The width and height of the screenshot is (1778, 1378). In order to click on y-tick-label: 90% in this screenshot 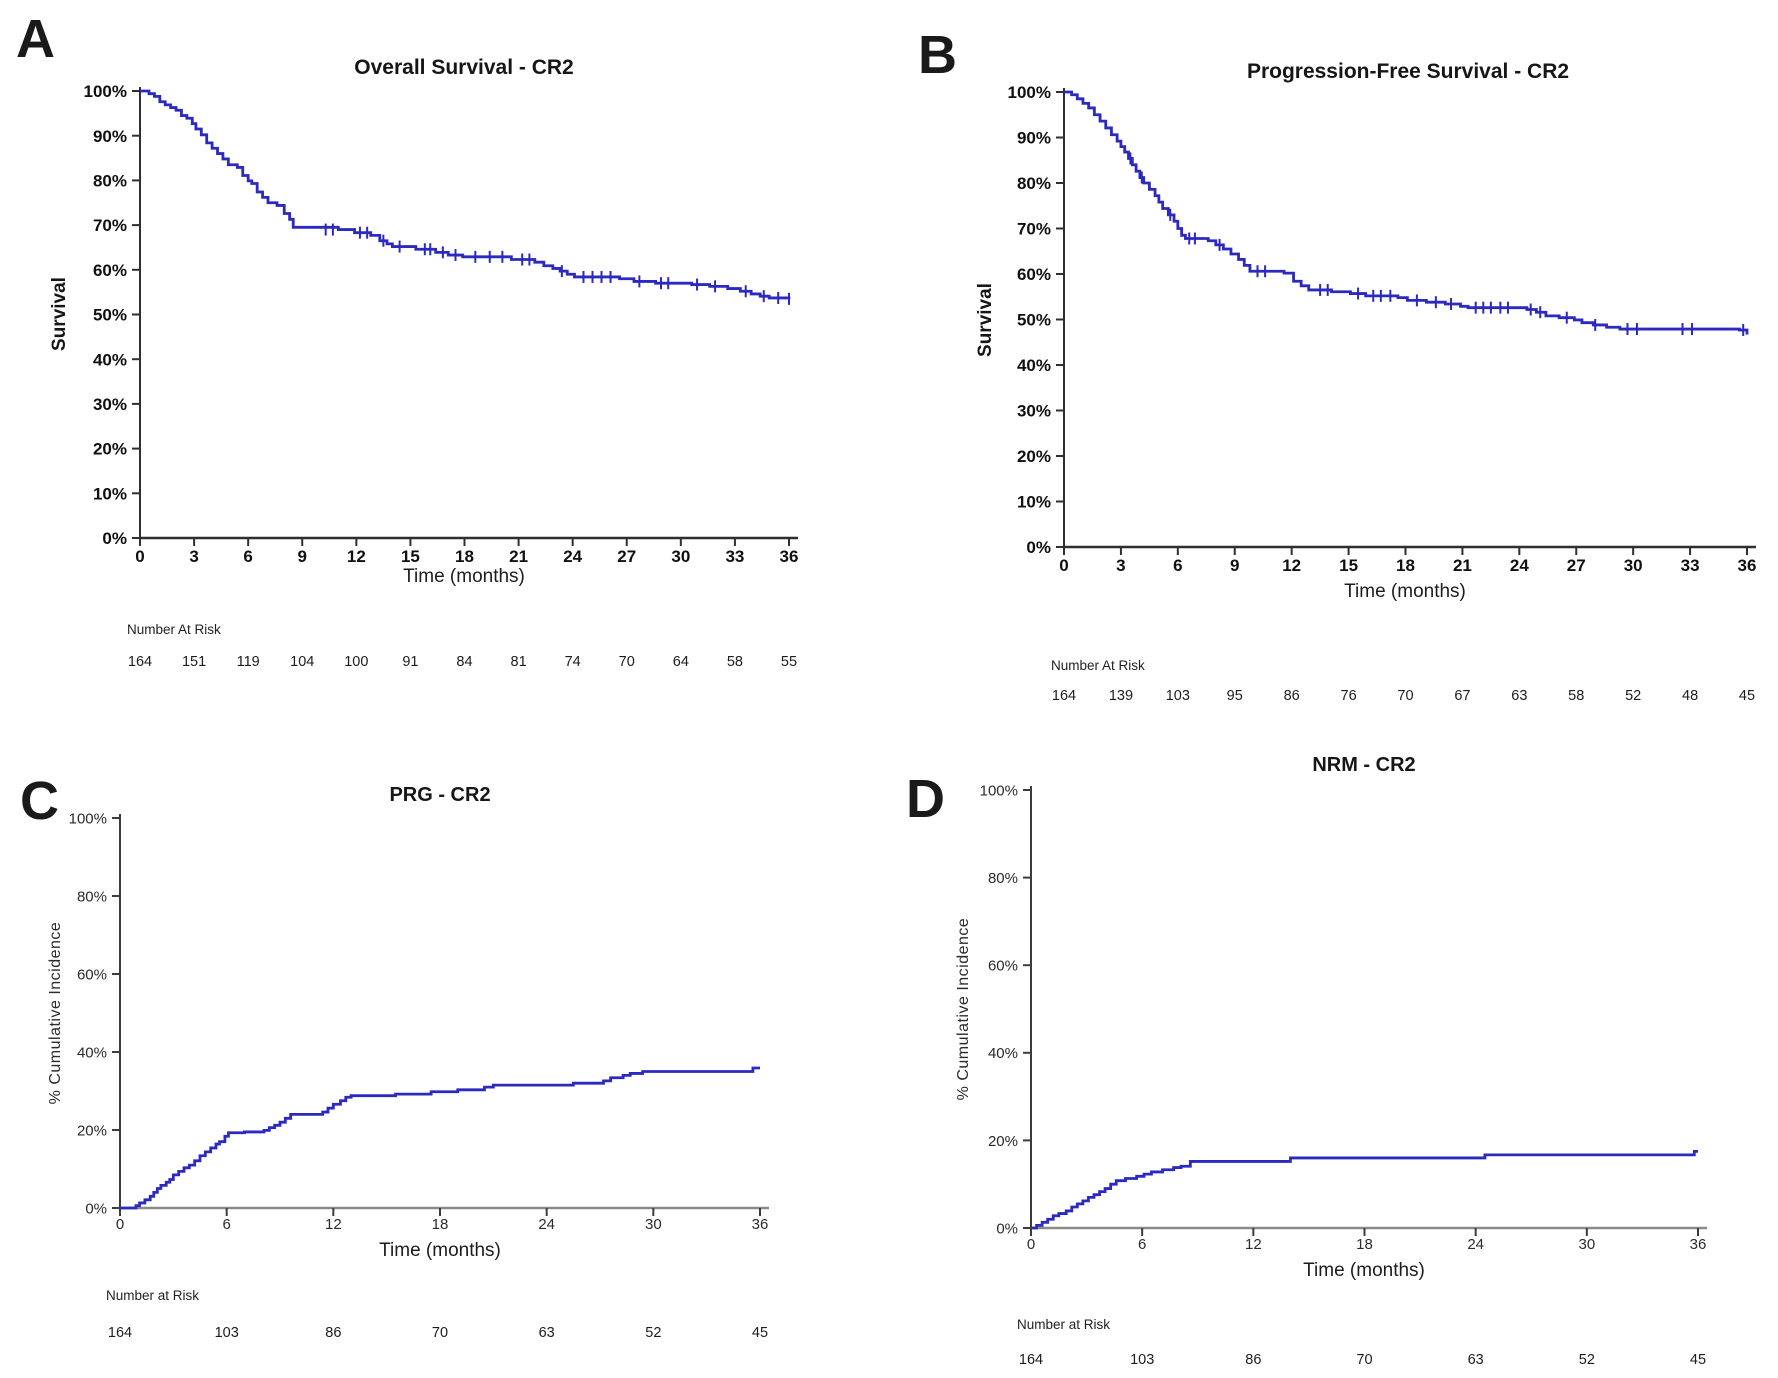, I will do `click(1034, 138)`.